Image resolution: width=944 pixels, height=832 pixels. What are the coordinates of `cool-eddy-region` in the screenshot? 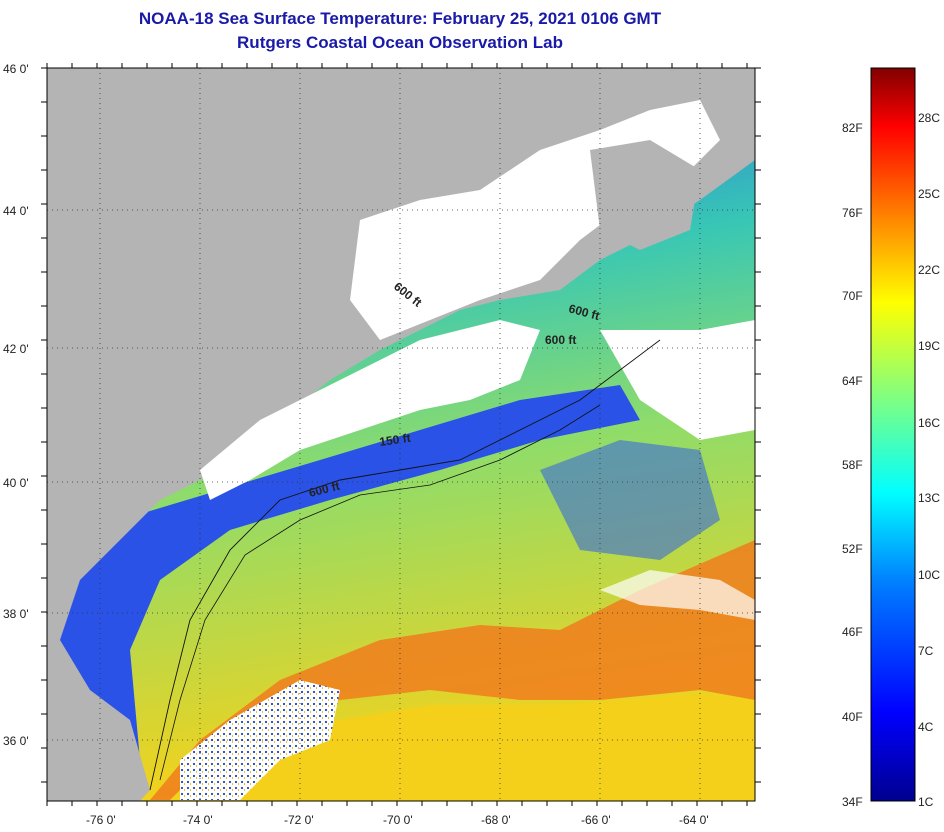 It's located at (630, 500).